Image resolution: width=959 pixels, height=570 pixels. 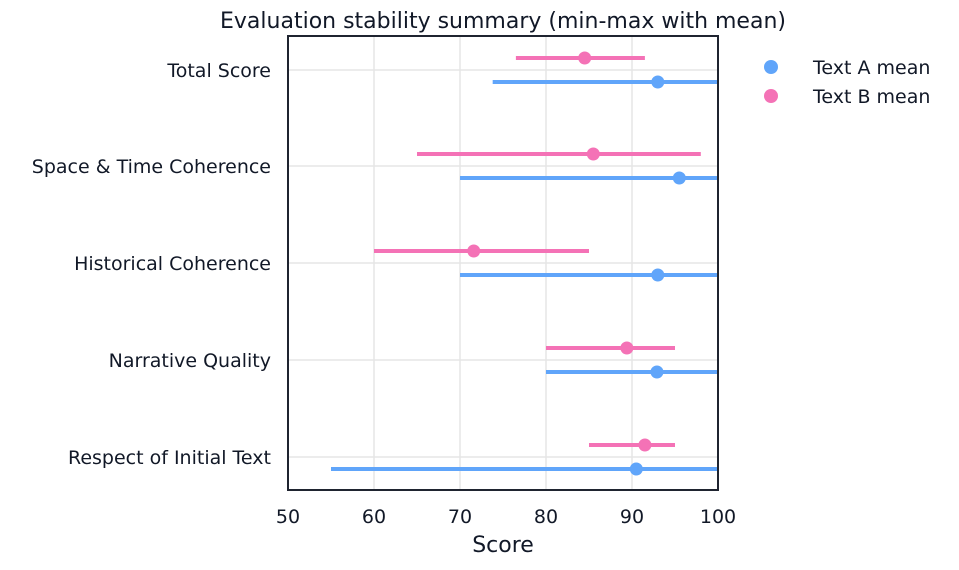 I want to click on y-tick-label: Narrative Quality, so click(x=190, y=361).